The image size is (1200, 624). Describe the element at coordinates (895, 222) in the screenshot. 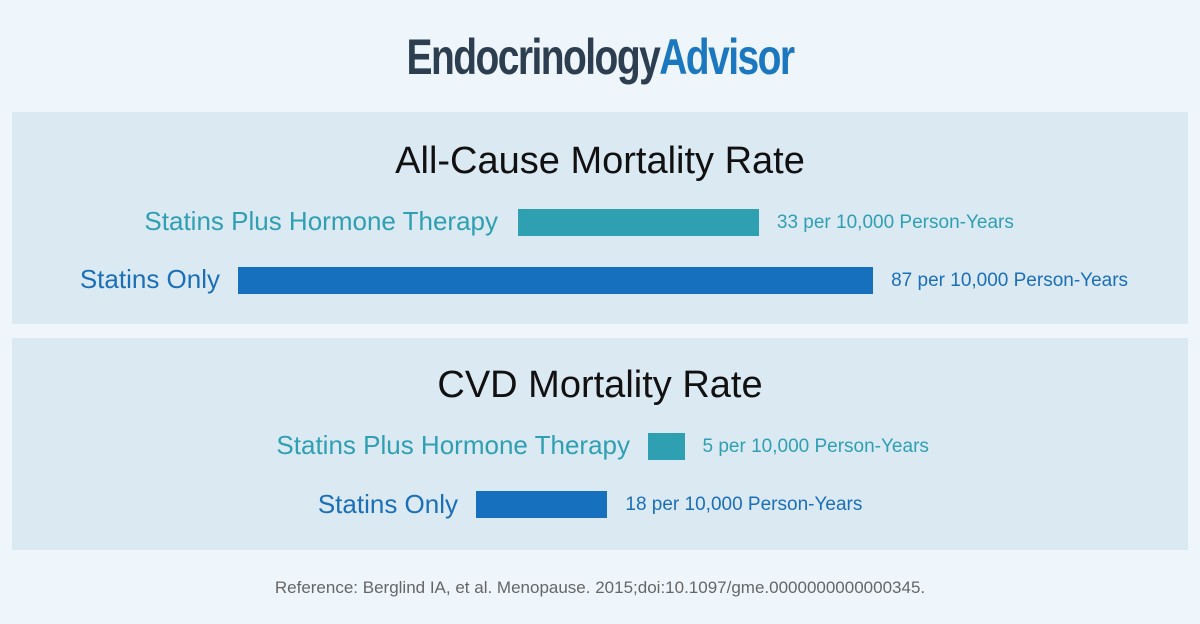

I see `value-label: 33 per 10,000 Person-Years` at that location.